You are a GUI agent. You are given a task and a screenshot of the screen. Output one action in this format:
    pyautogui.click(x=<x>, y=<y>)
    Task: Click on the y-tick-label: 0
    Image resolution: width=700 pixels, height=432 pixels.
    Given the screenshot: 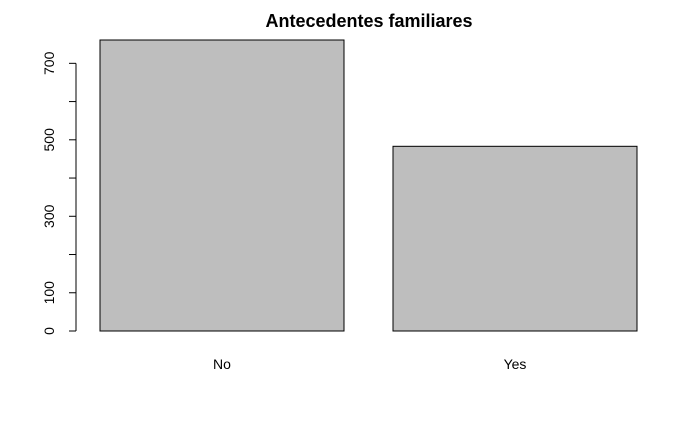 What is the action you would take?
    pyautogui.click(x=49, y=331)
    